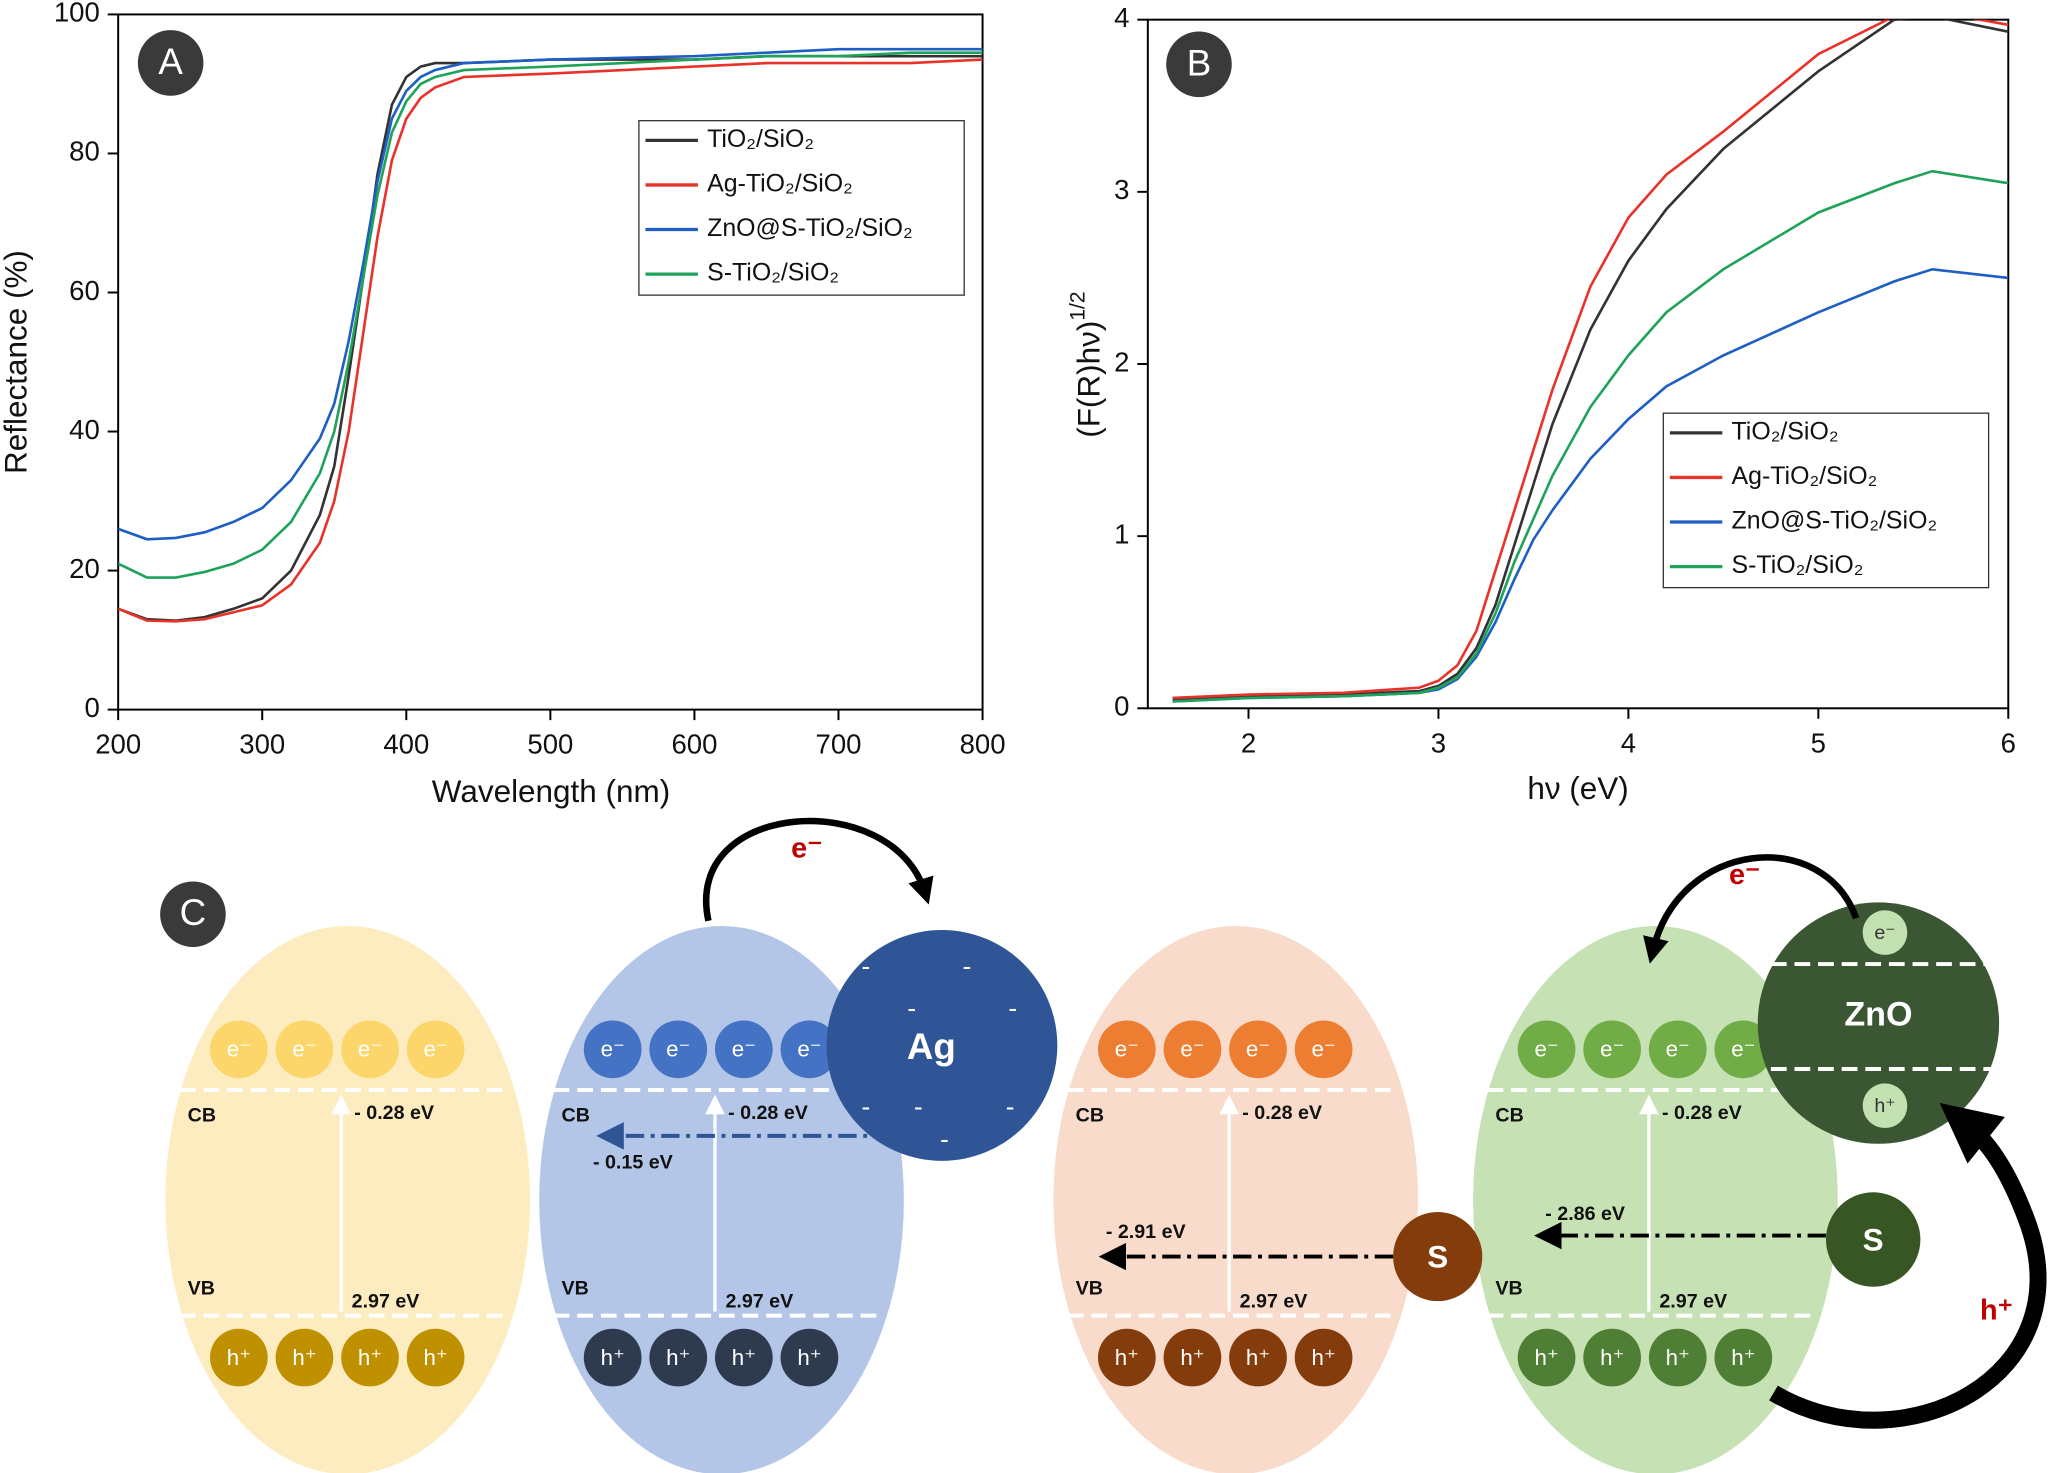 The width and height of the screenshot is (2053, 1473). Describe the element at coordinates (942, 1045) in the screenshot. I see `ag-particle` at that location.